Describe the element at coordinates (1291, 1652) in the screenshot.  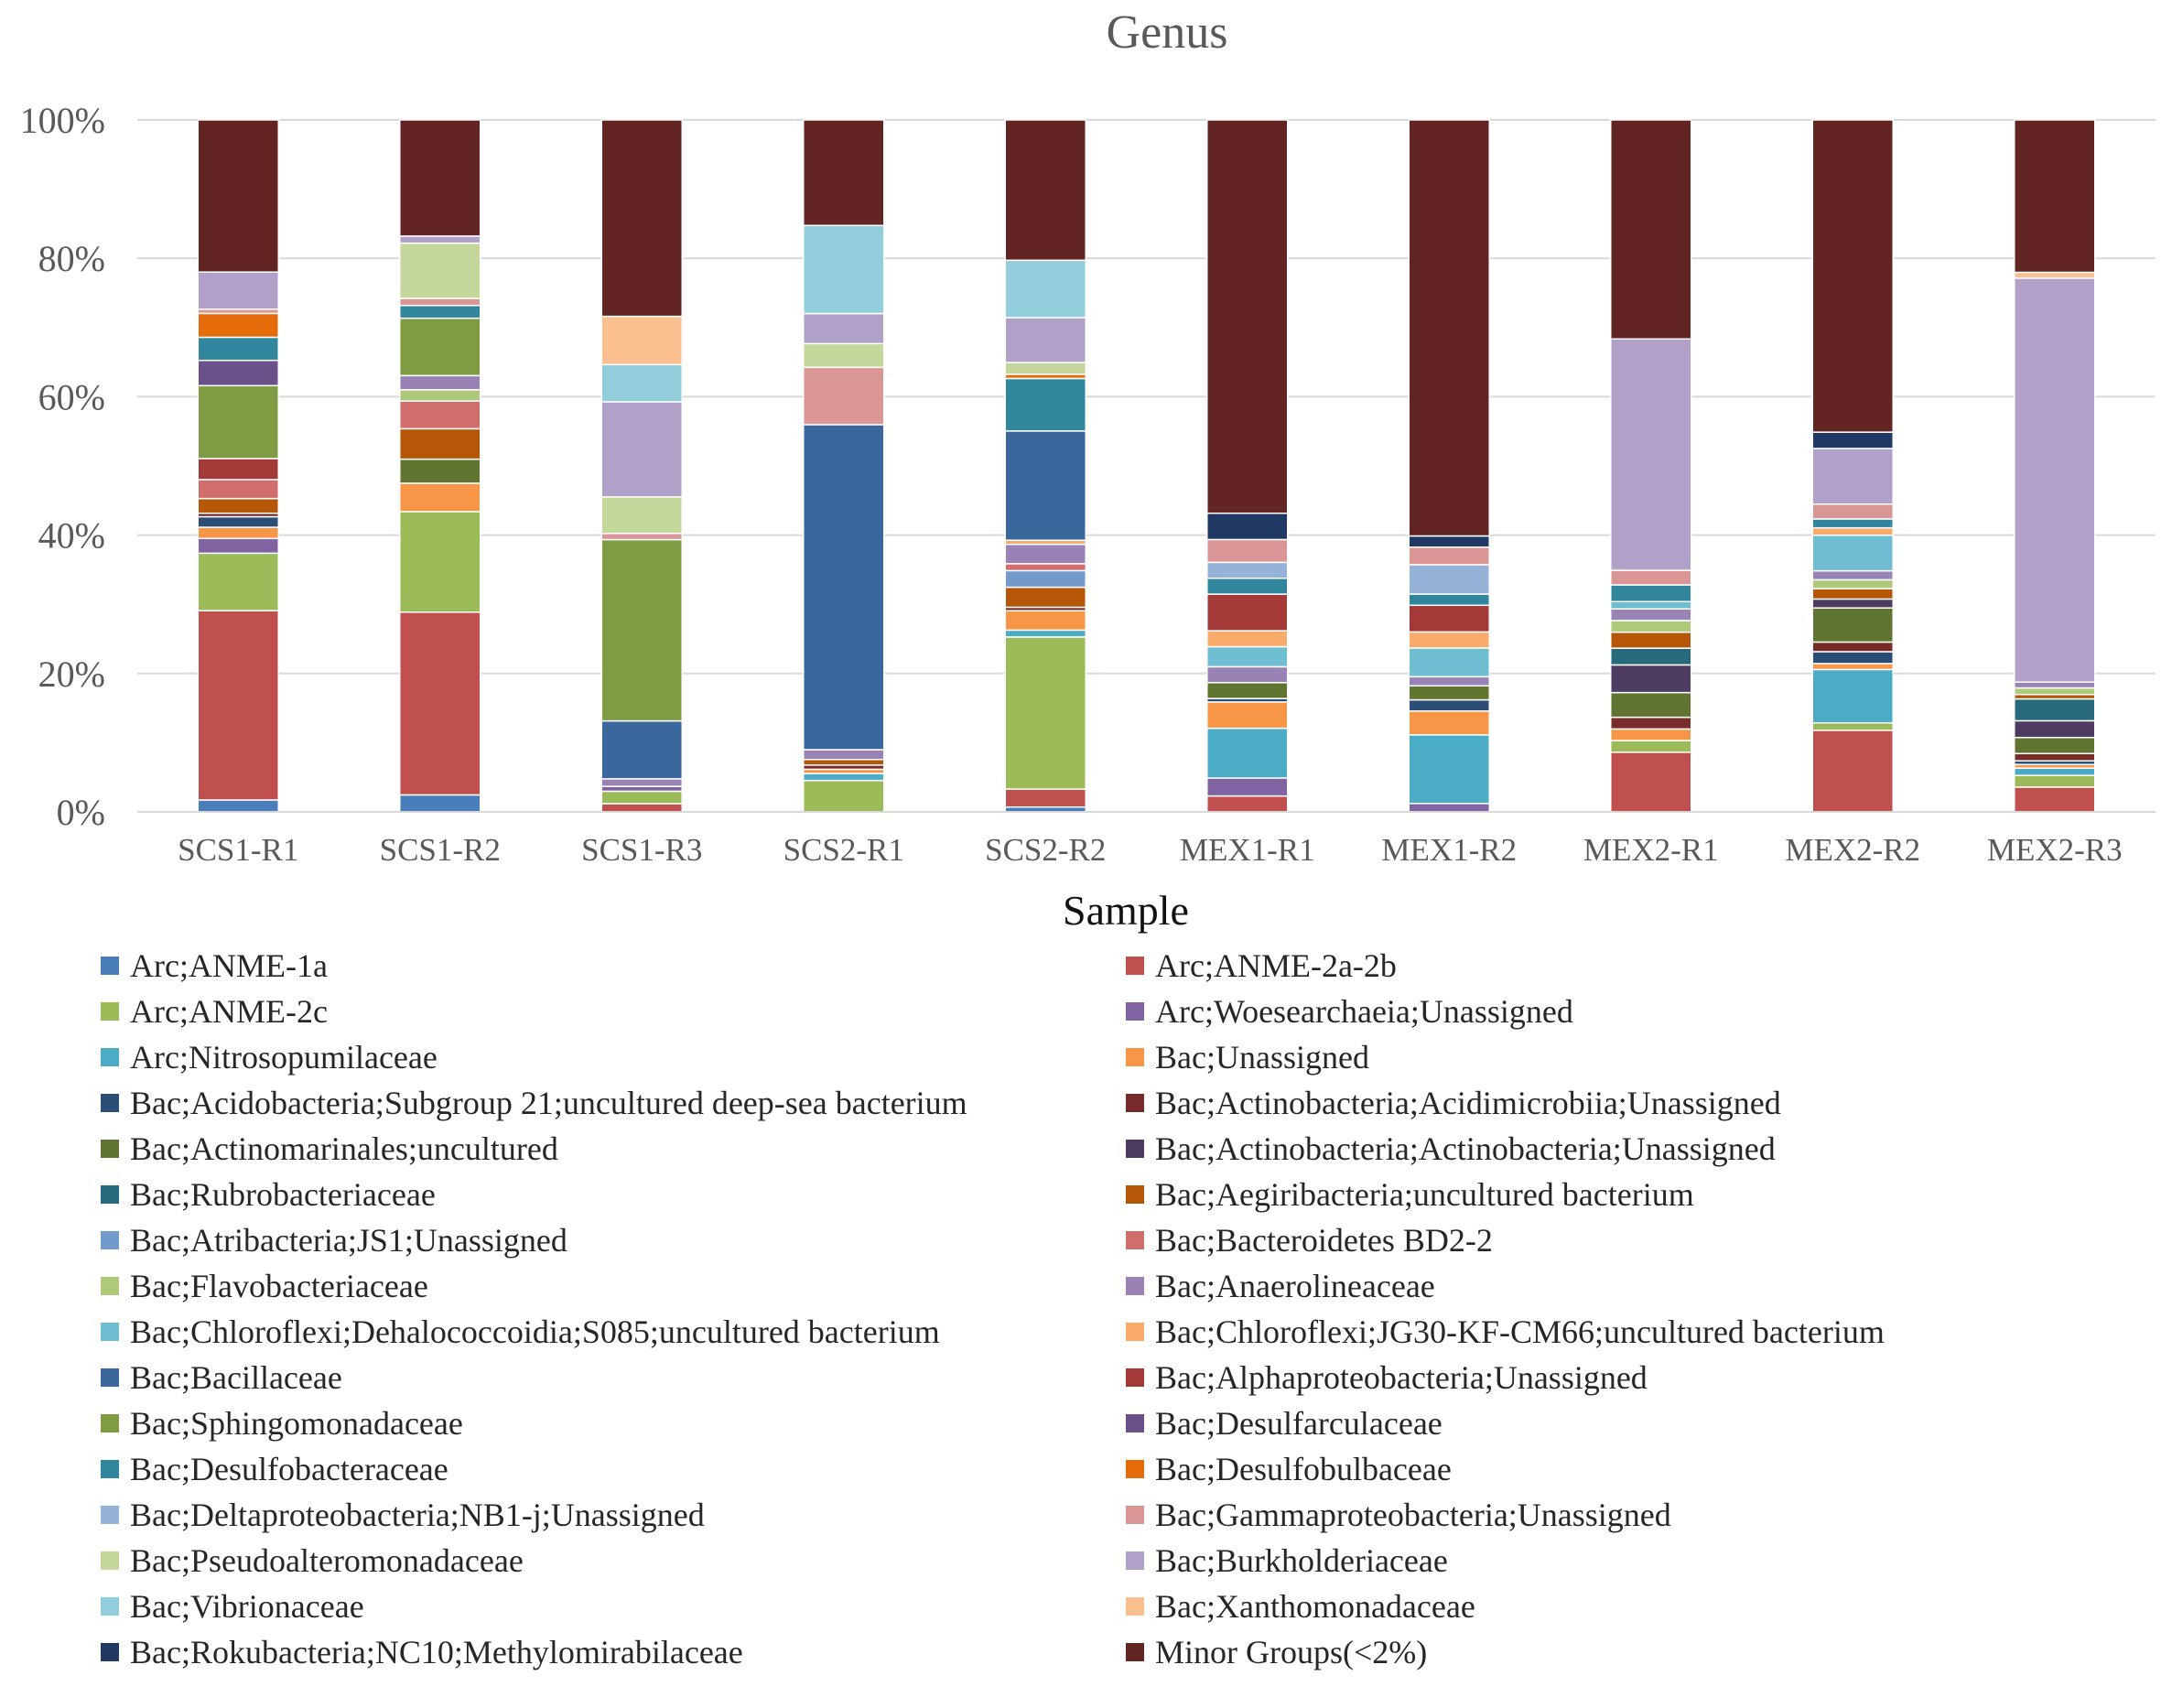
I see `legend-label: Minor Groups(<2%)` at that location.